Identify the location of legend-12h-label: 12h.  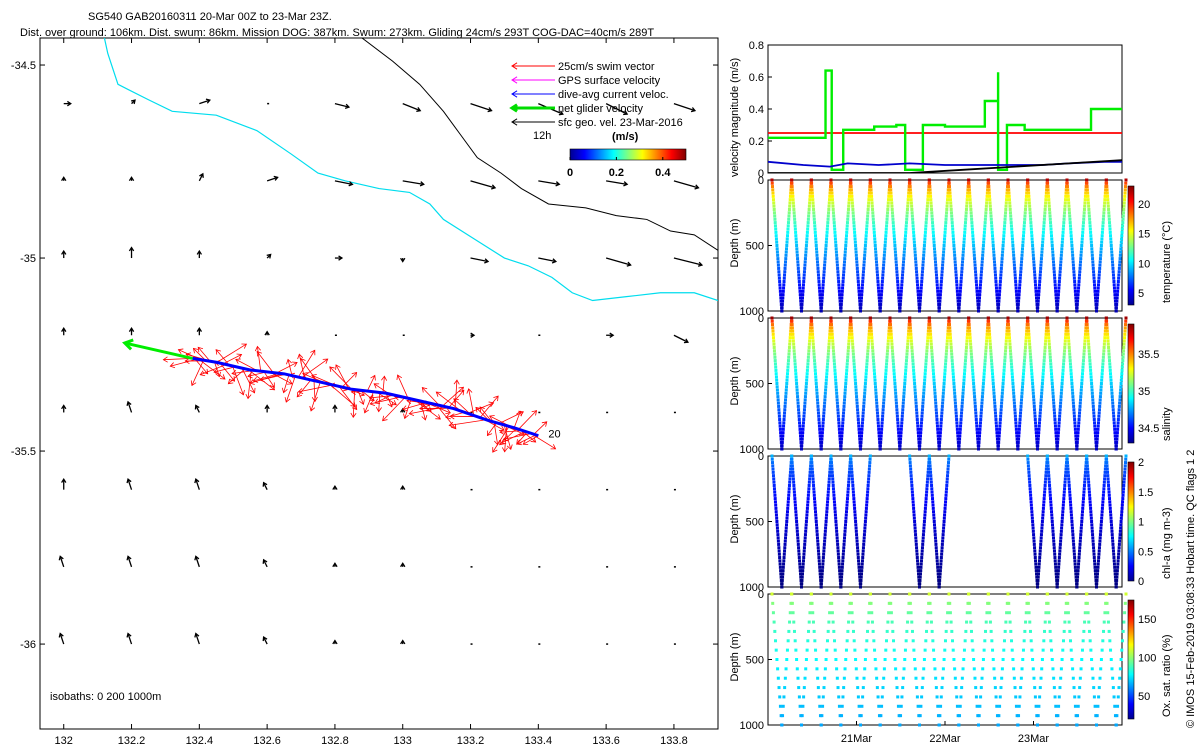
(542, 136).